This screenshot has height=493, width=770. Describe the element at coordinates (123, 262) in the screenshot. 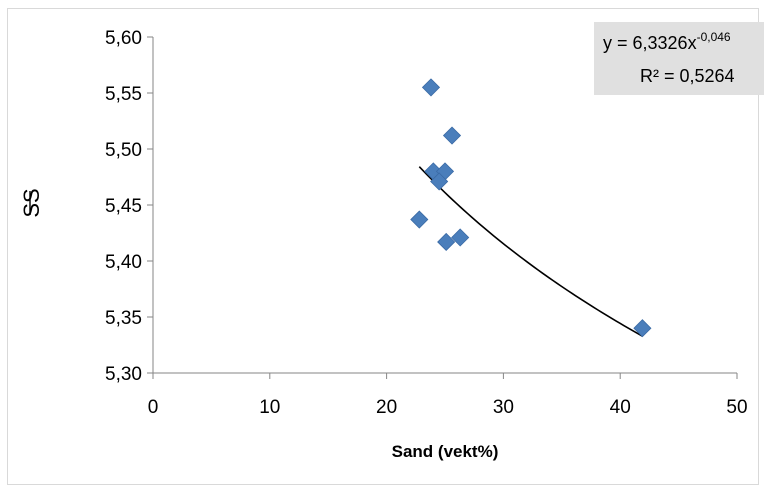

I see `y-tick-label: 5,40` at that location.